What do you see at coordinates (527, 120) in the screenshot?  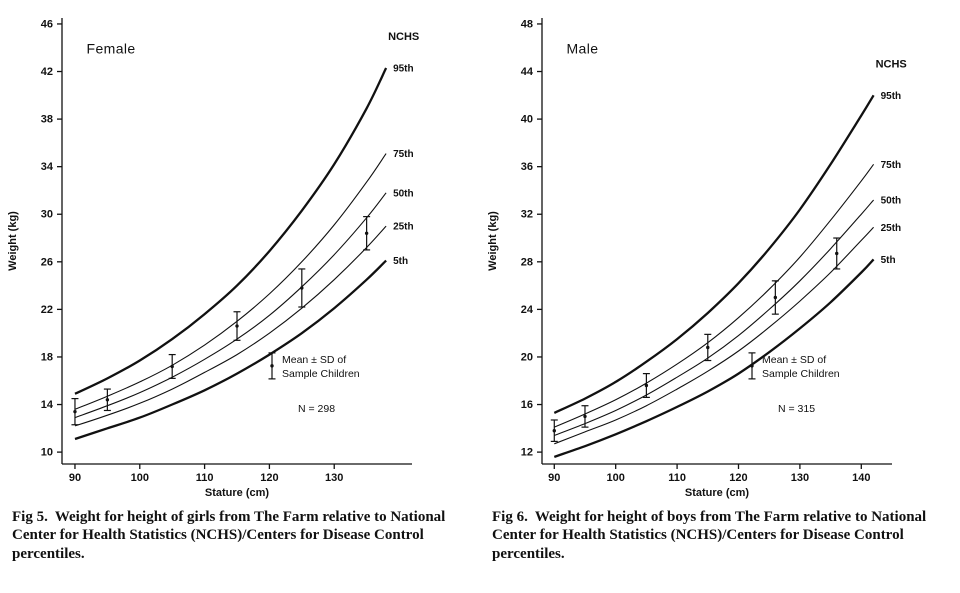 I see `y-tick-label: 40` at bounding box center [527, 120].